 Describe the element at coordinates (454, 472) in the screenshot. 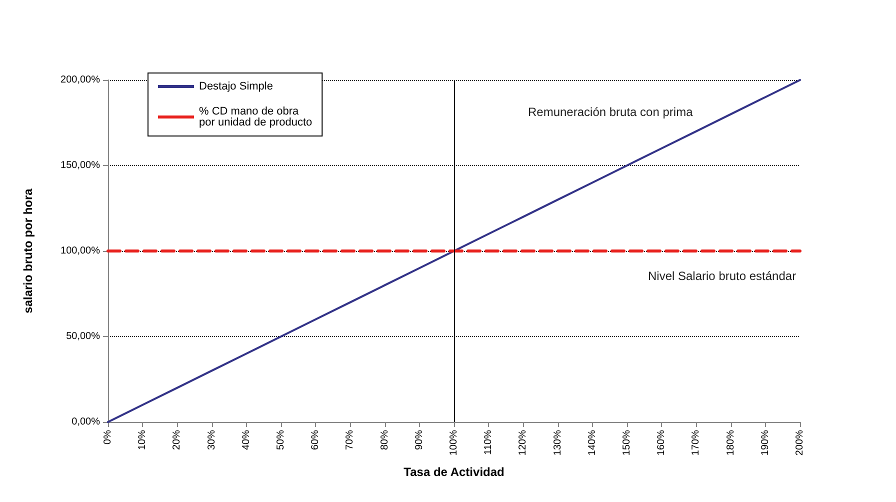

I see `x-axis-title: Tasa de Actividad` at that location.